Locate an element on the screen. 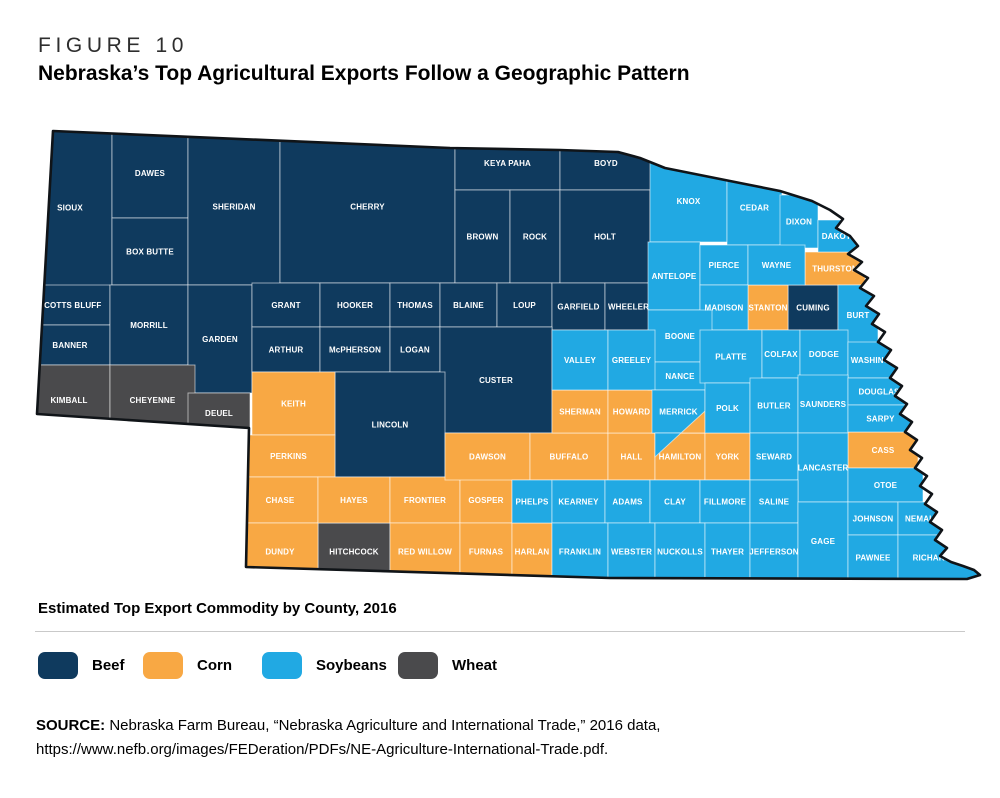  county-label: CUSTER is located at coordinates (496, 380).